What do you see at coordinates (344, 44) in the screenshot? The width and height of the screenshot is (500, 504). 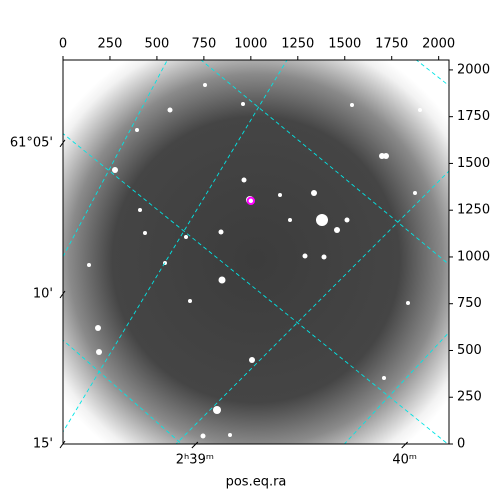 I see `x-tick-label: 1500` at bounding box center [344, 44].